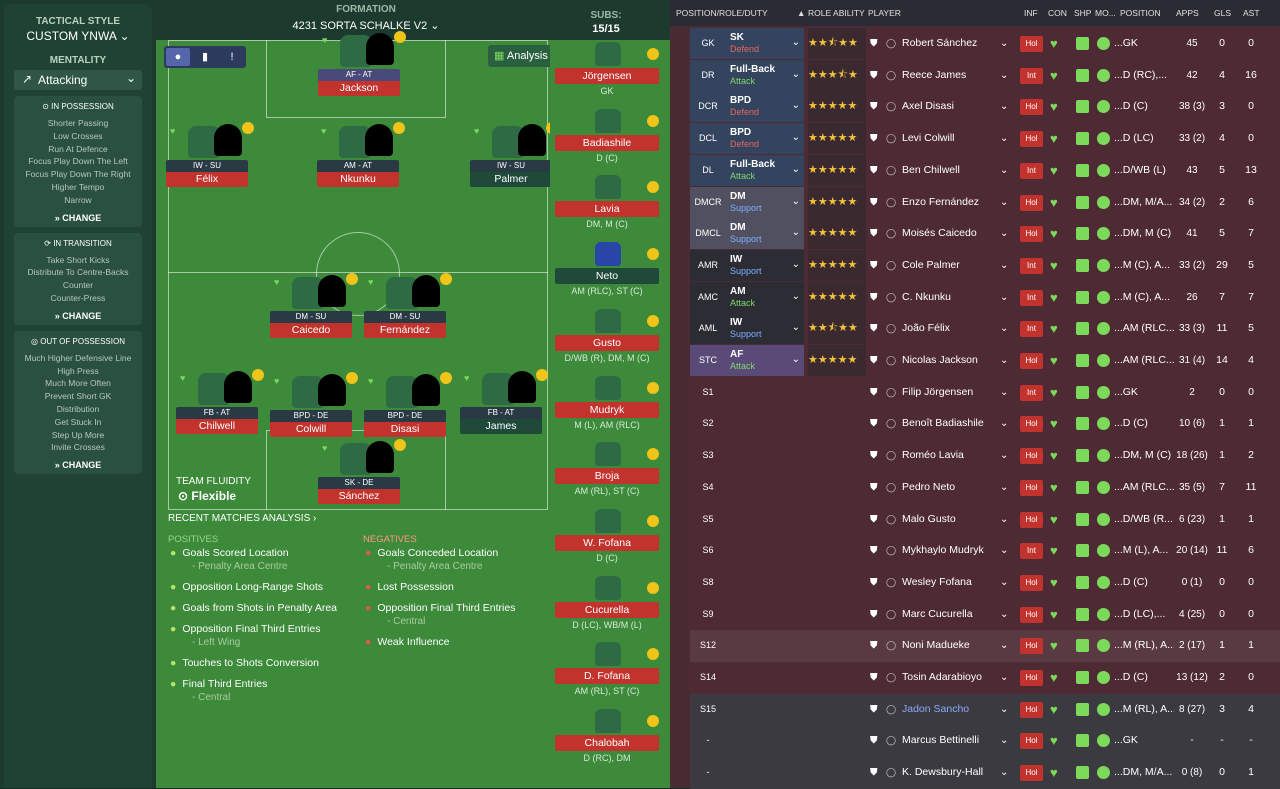 The width and height of the screenshot is (1280, 789). I want to click on person-icon: ●, so click(178, 57).